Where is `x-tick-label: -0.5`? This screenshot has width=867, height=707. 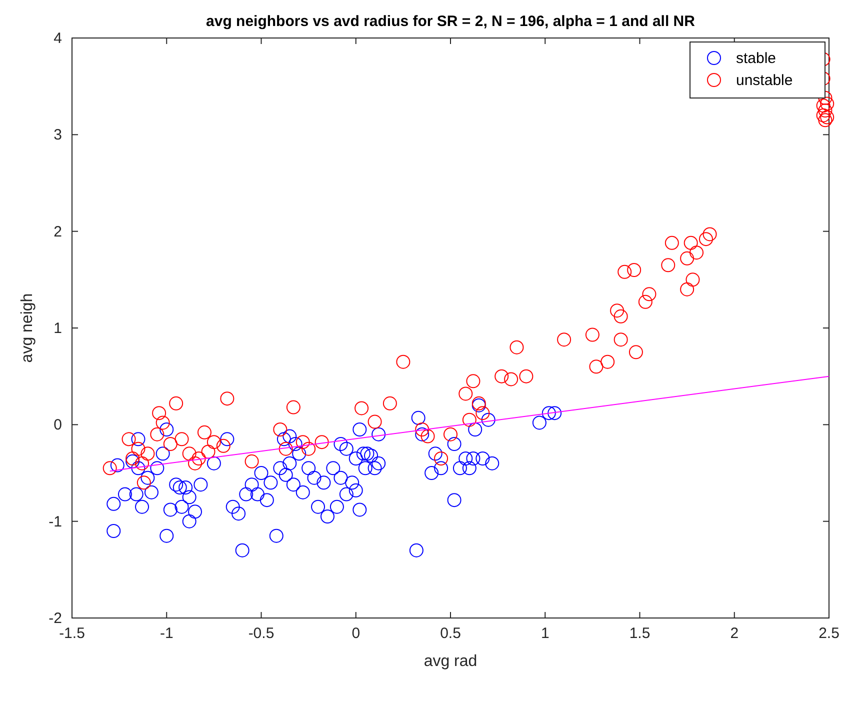
x-tick-label: -0.5 is located at coordinates (261, 633).